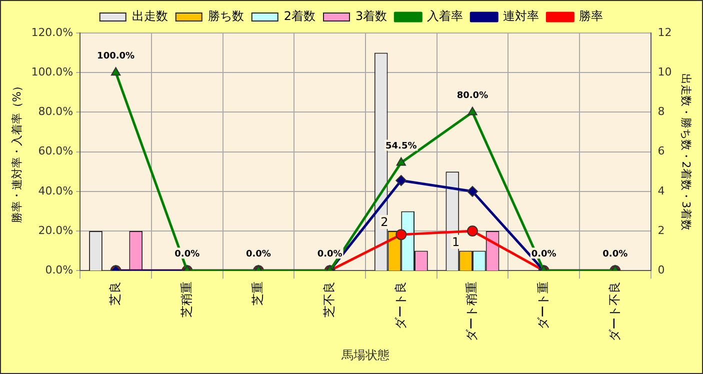  I want to click on y-tick-label: 60.0%, so click(56, 151).